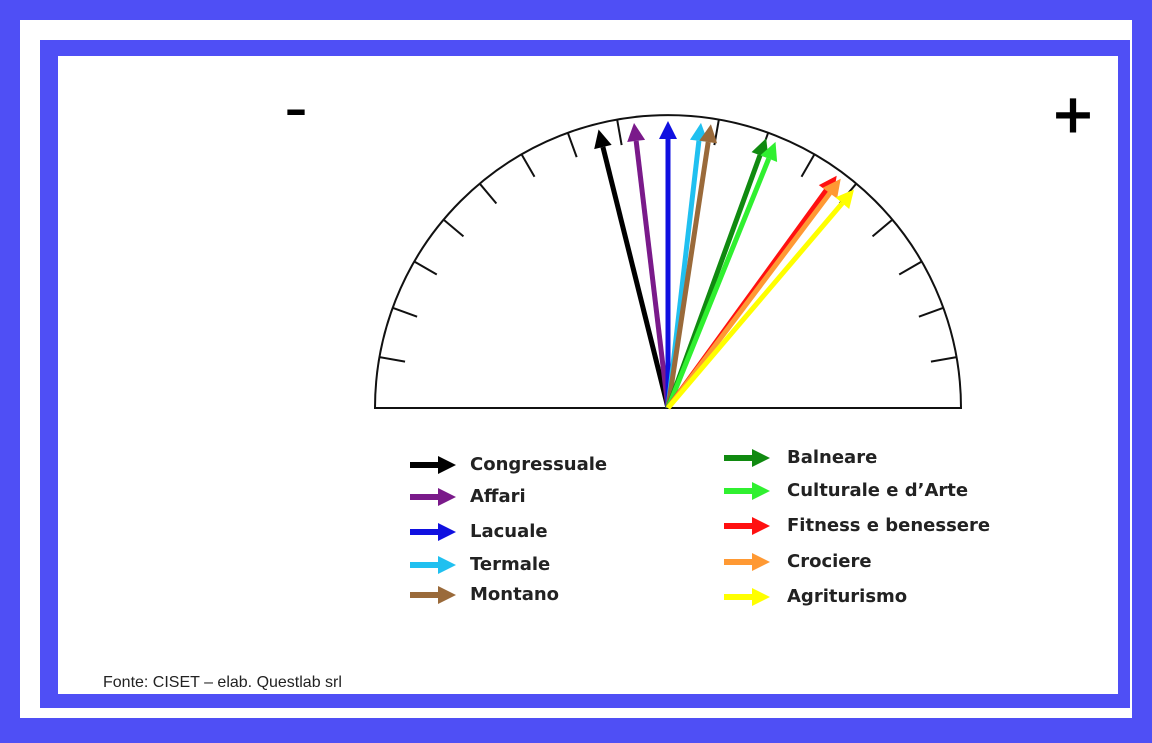 The width and height of the screenshot is (1152, 743). Describe the element at coordinates (1072, 114) in the screenshot. I see `plus-label: +` at that location.